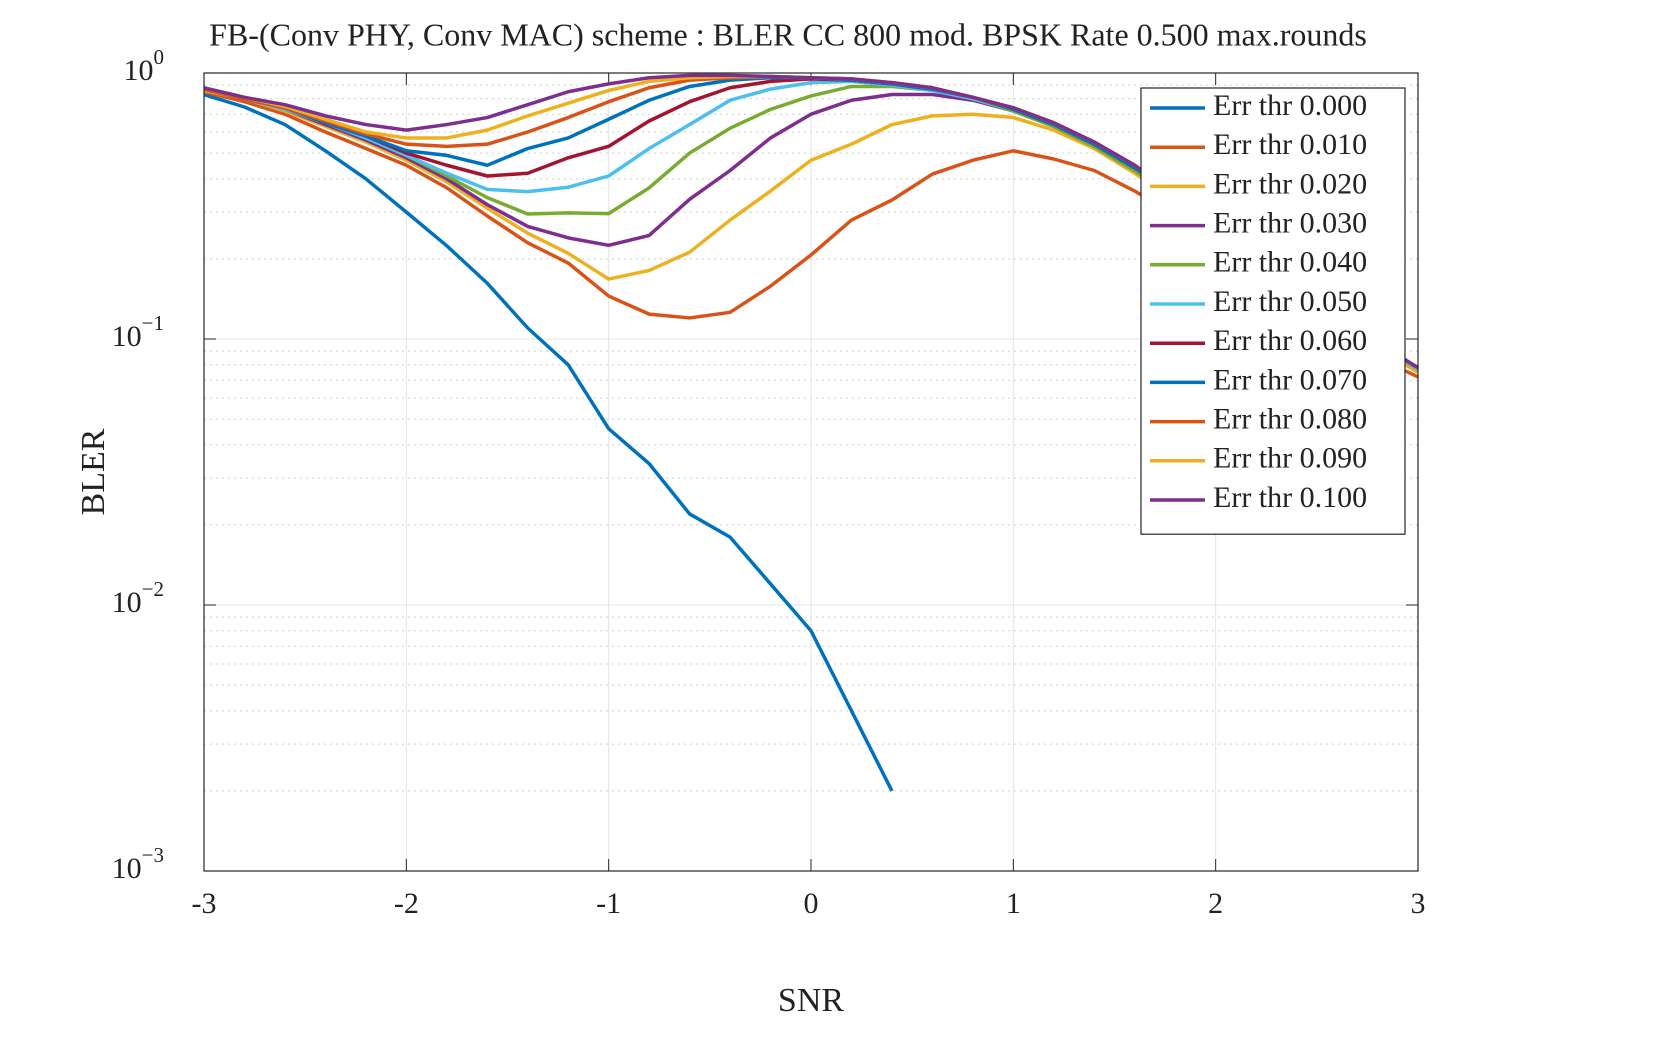 This screenshot has height=1042, width=1667. What do you see at coordinates (1290, 418) in the screenshot?
I see `legend-label: Err thr 0.080` at bounding box center [1290, 418].